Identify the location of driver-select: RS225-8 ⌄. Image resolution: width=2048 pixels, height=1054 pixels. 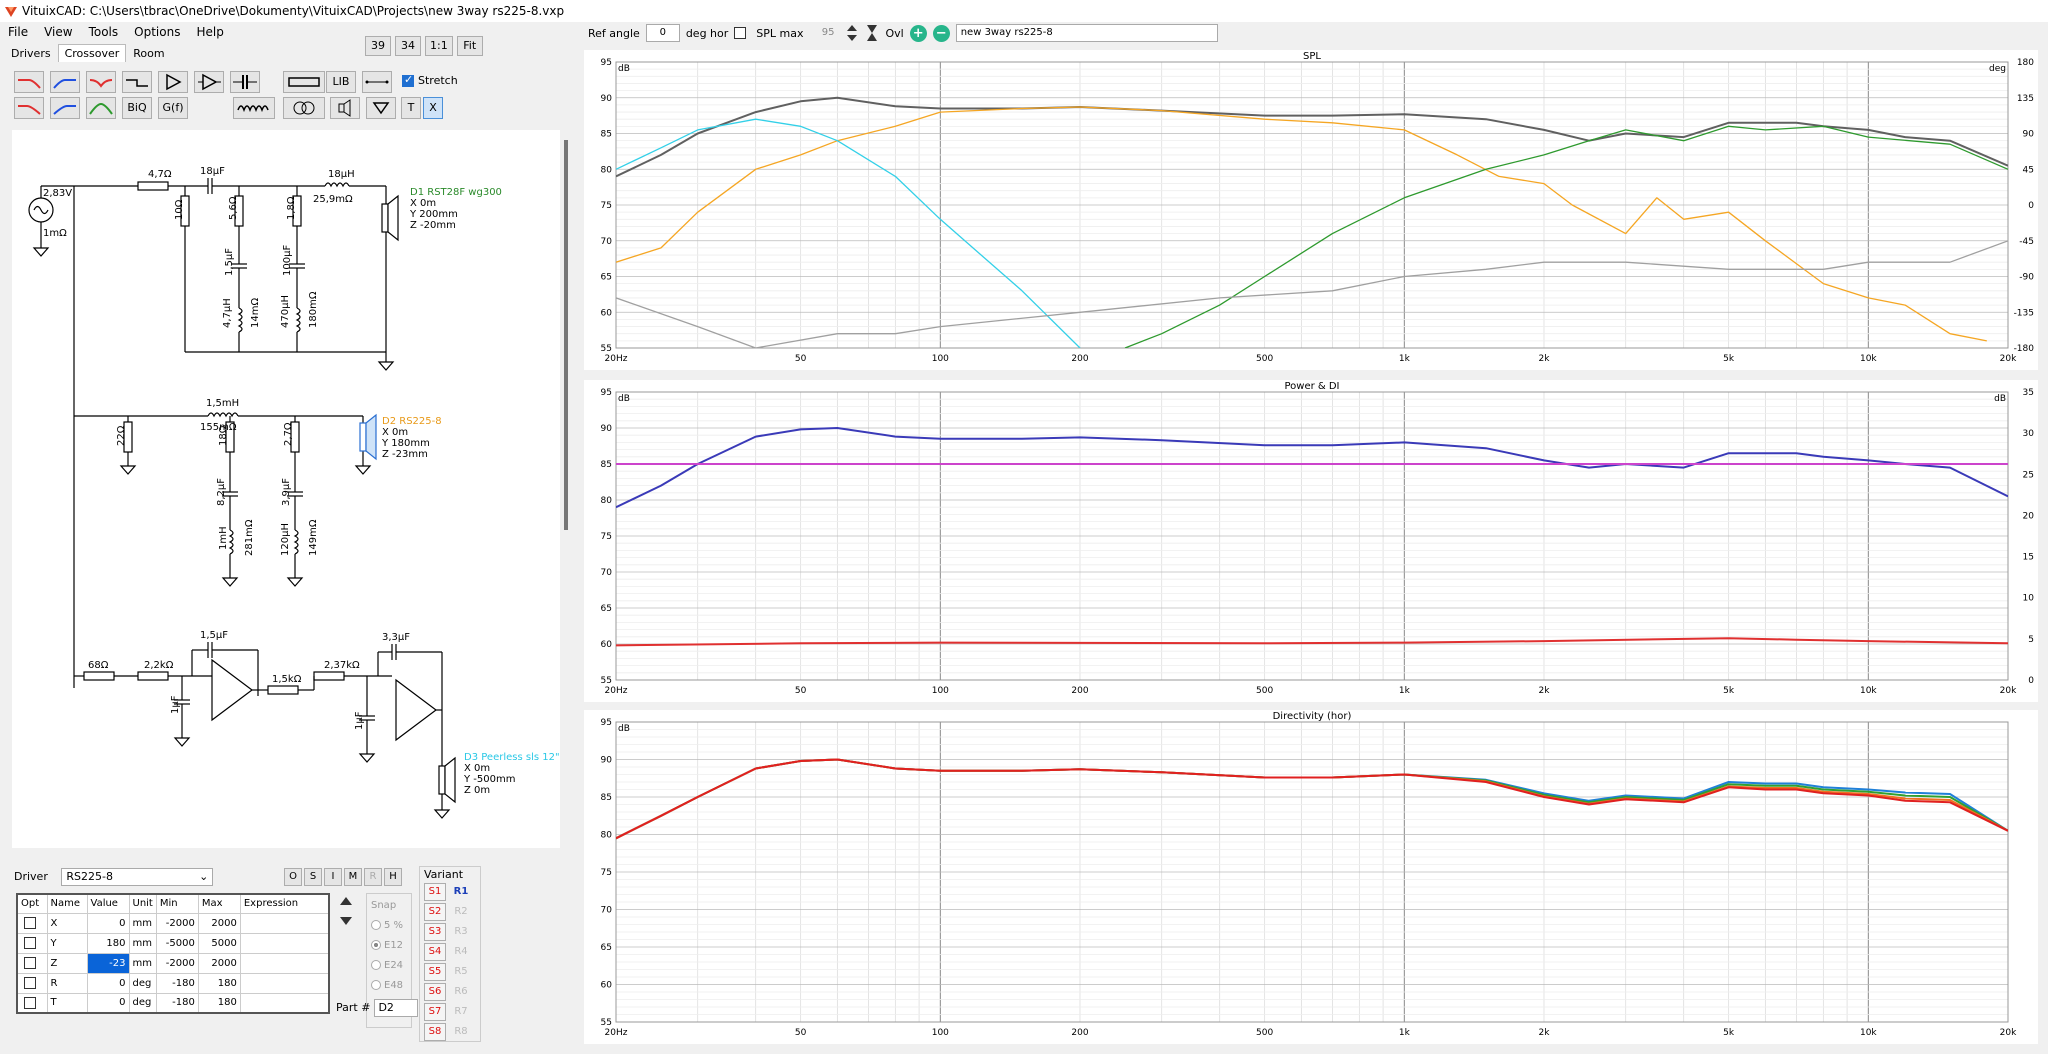
(137, 877).